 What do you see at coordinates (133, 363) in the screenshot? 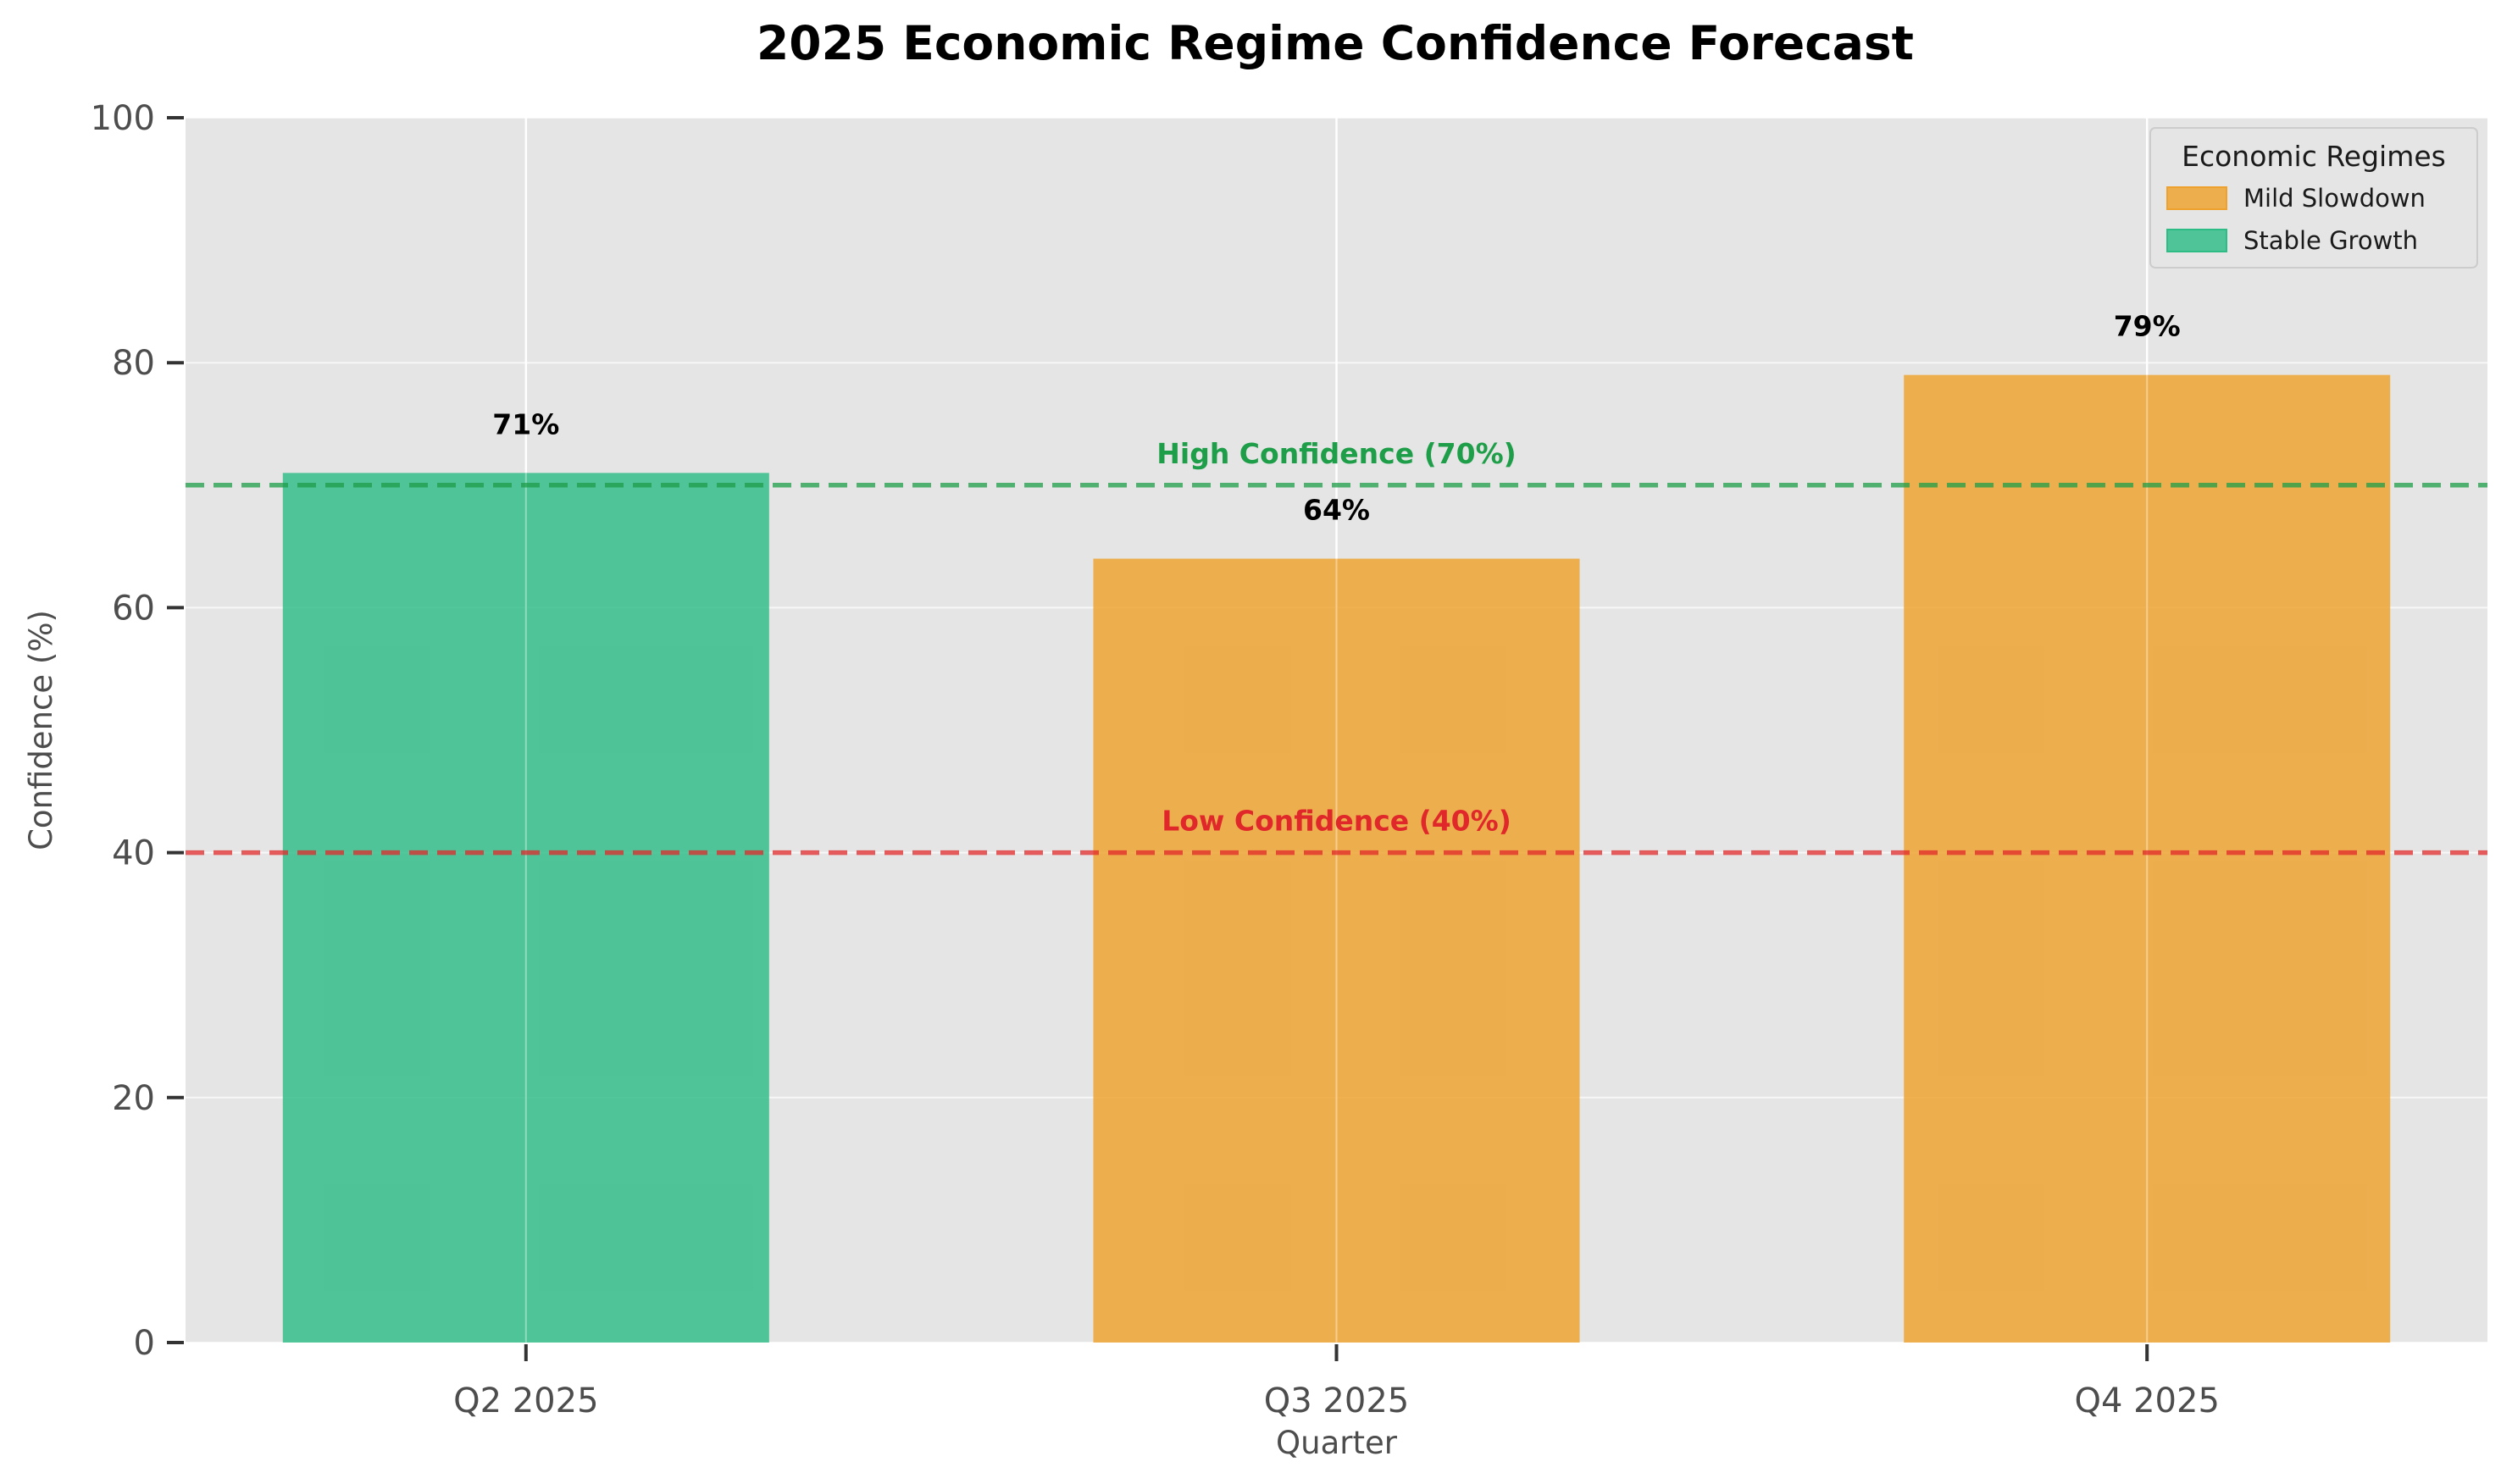
I see `y-tick-label: 80` at bounding box center [133, 363].